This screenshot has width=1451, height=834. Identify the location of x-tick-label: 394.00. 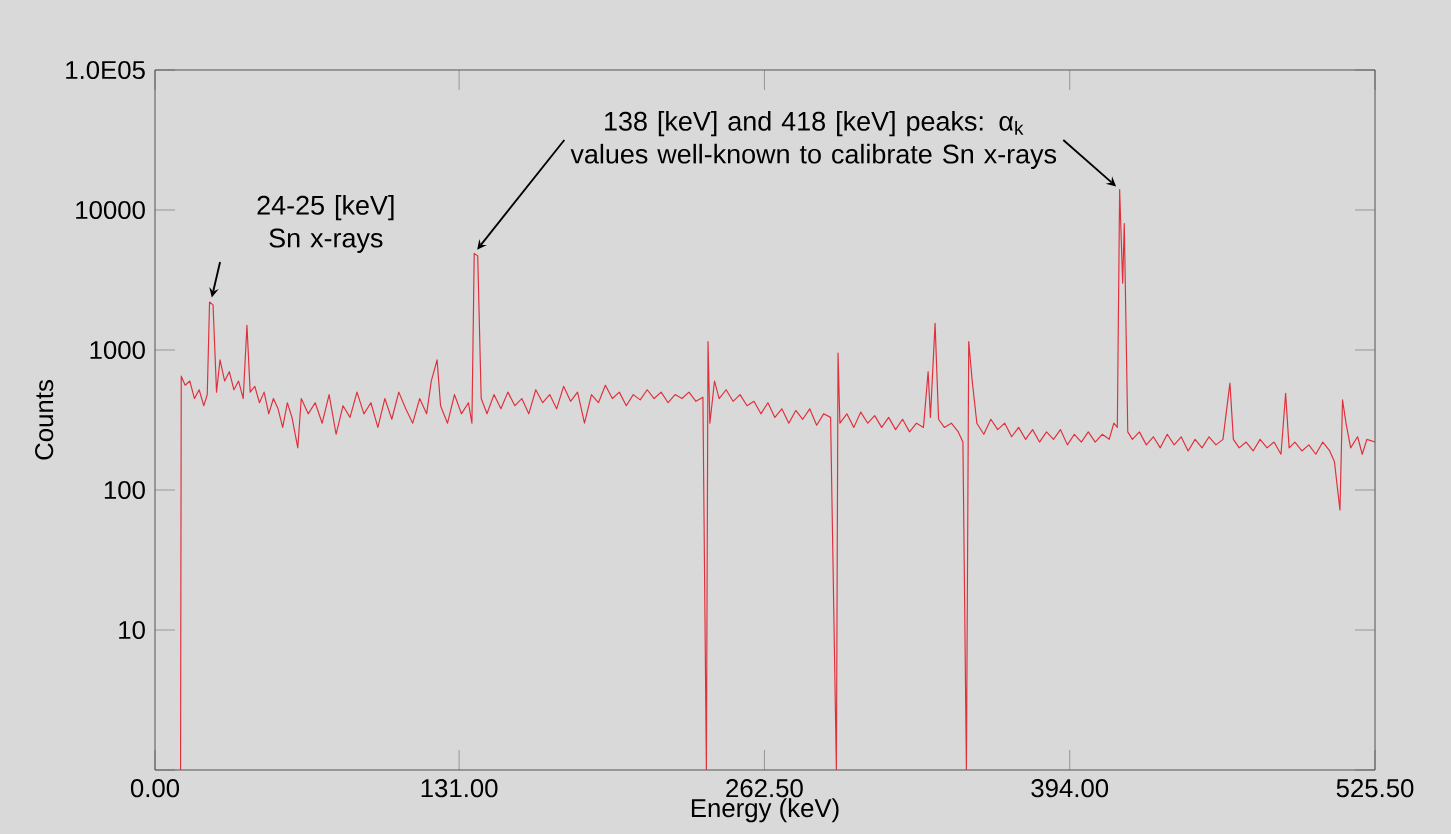
(1070, 788).